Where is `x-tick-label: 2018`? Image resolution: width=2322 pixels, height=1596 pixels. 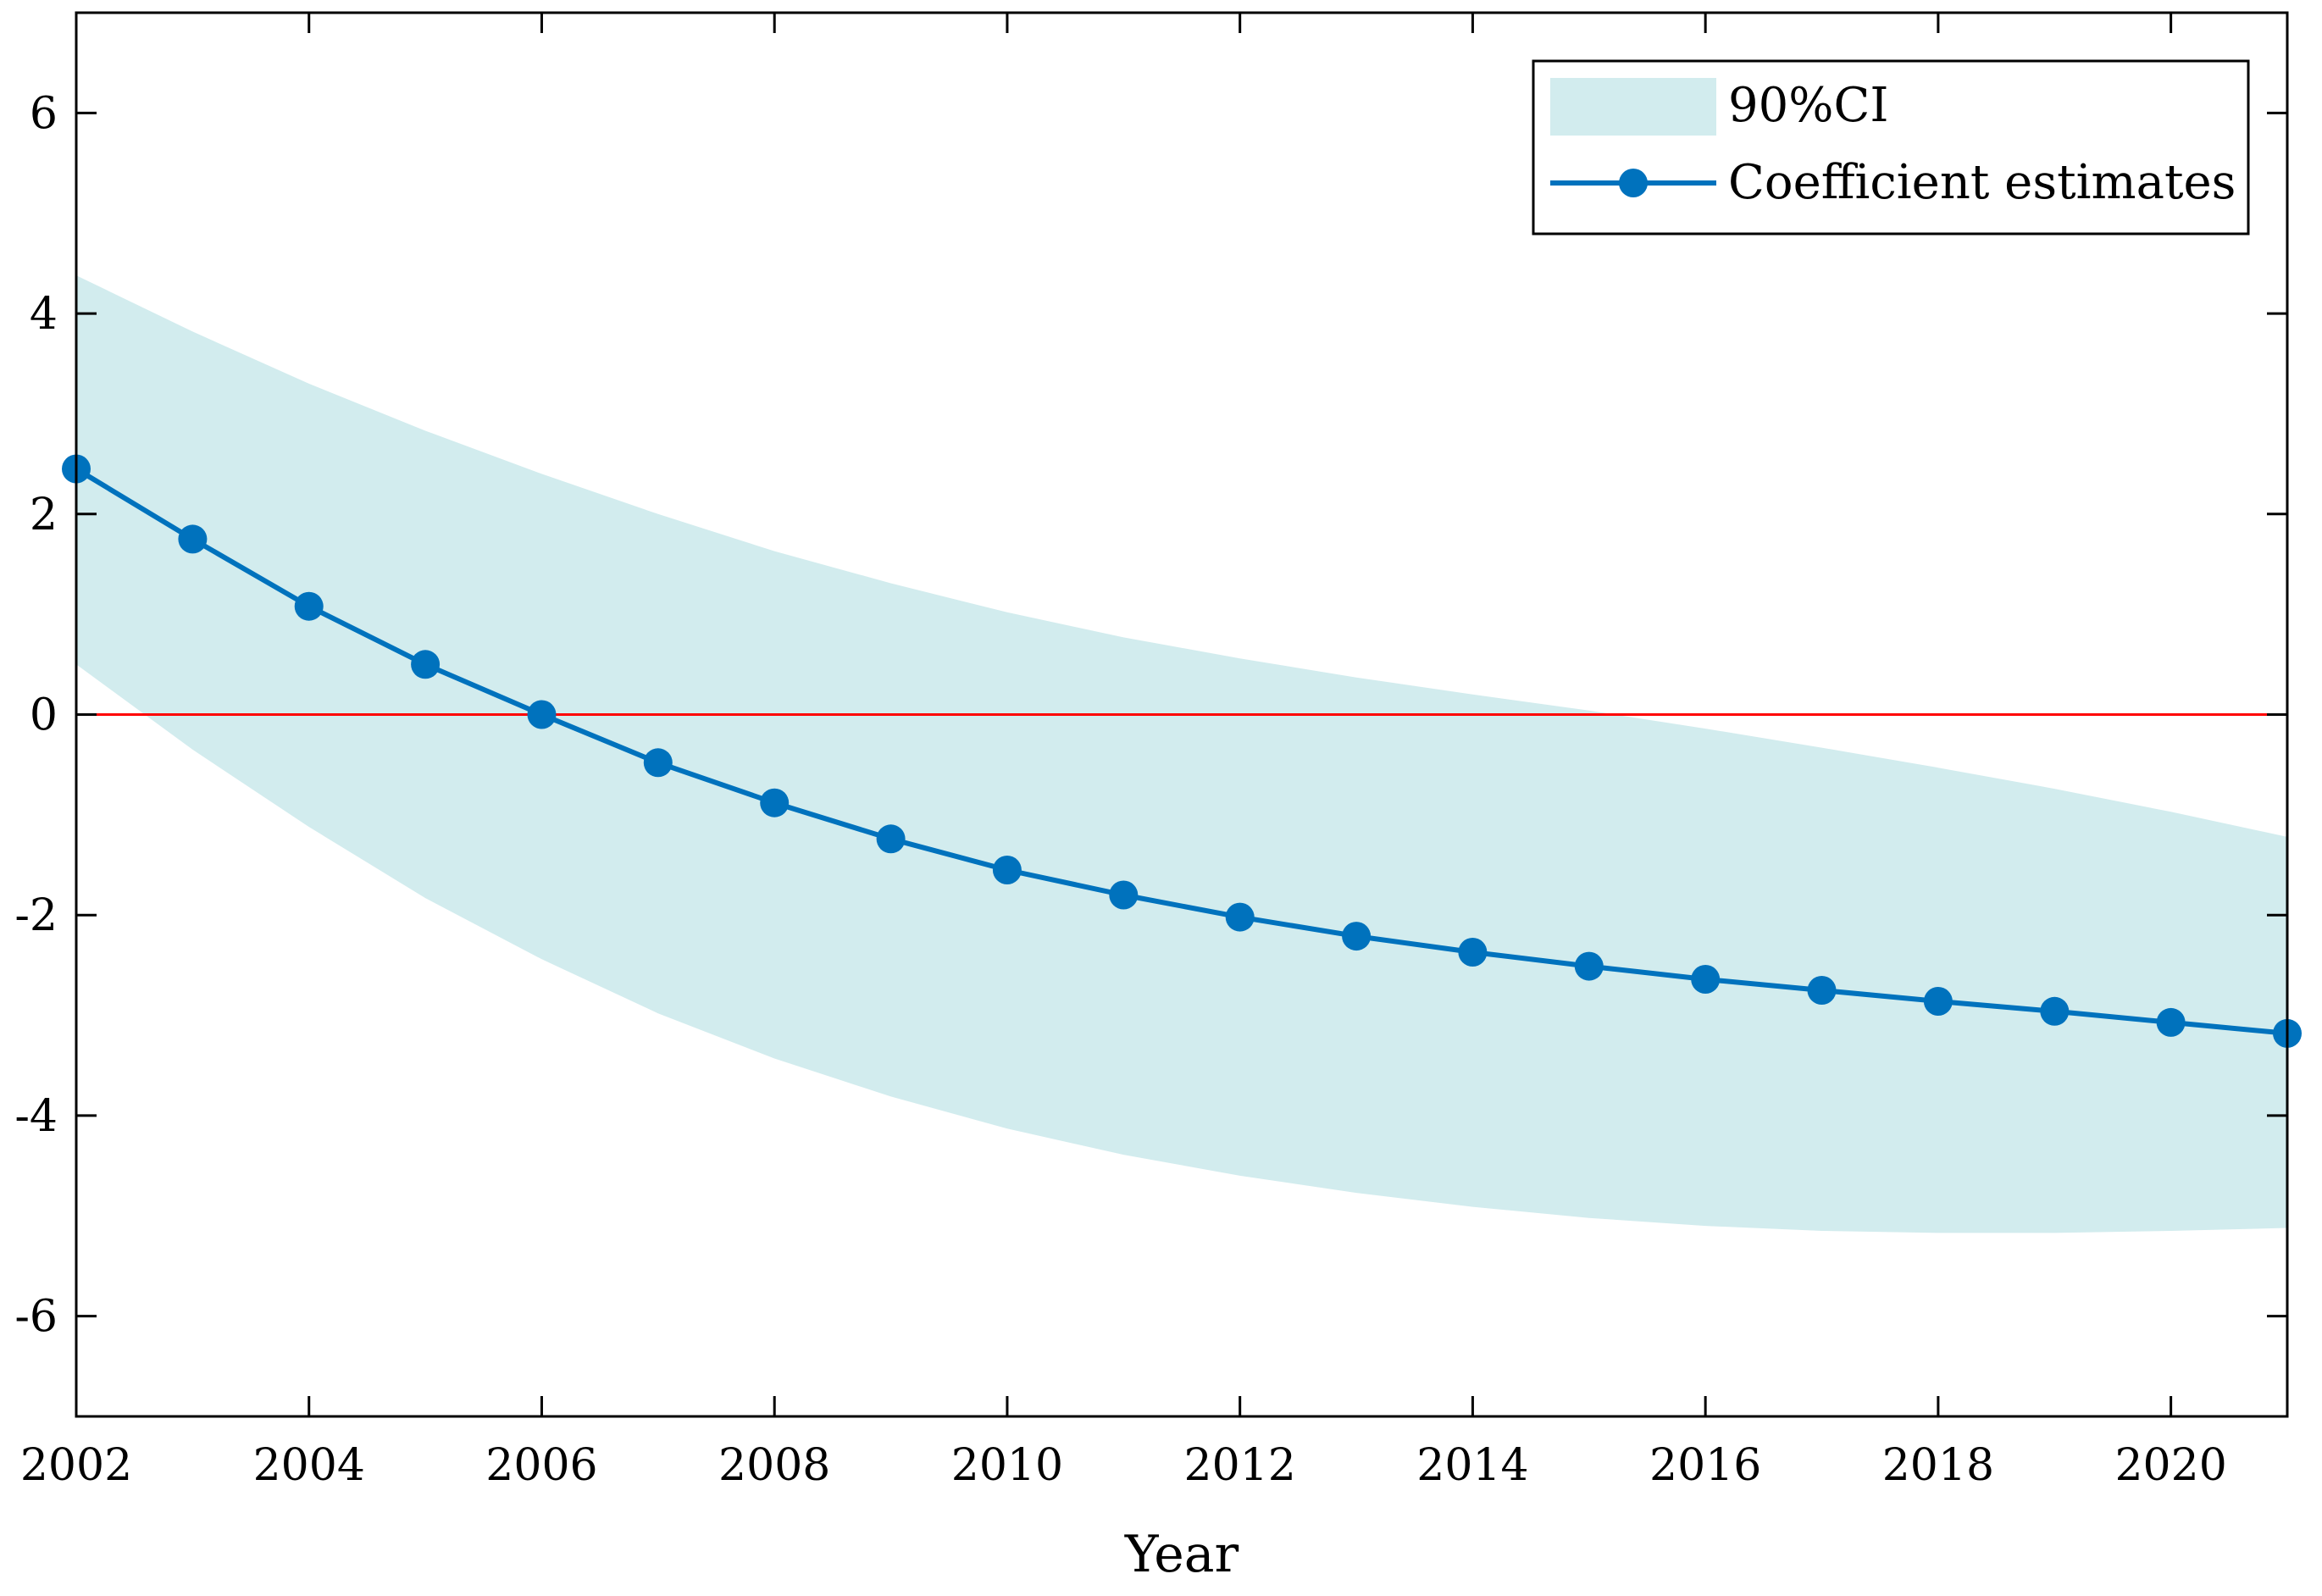 x-tick-label: 2018 is located at coordinates (1938, 1465).